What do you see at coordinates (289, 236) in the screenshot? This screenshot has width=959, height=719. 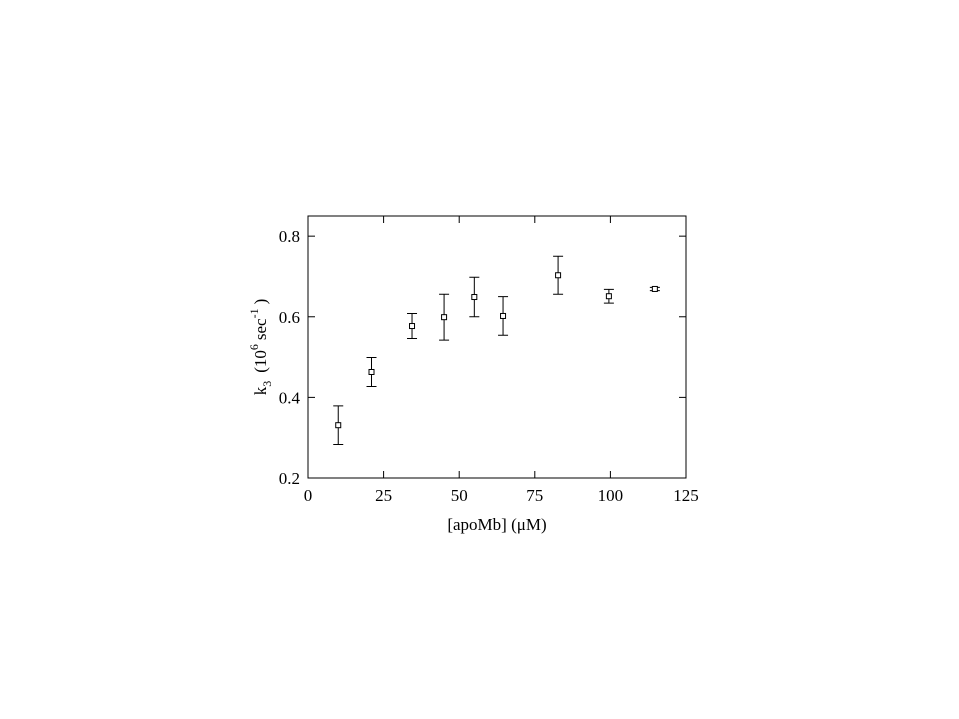 I see `y-tick-label: 0.8` at bounding box center [289, 236].